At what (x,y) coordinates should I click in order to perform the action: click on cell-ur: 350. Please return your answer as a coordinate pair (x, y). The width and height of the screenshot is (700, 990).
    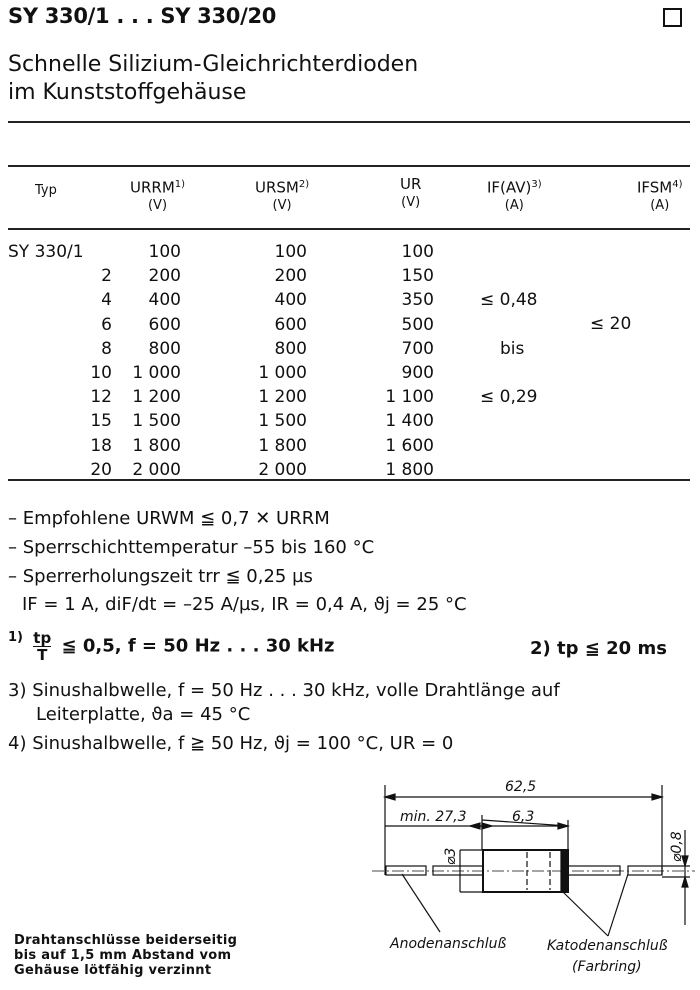
    Looking at the image, I should click on (417, 300).